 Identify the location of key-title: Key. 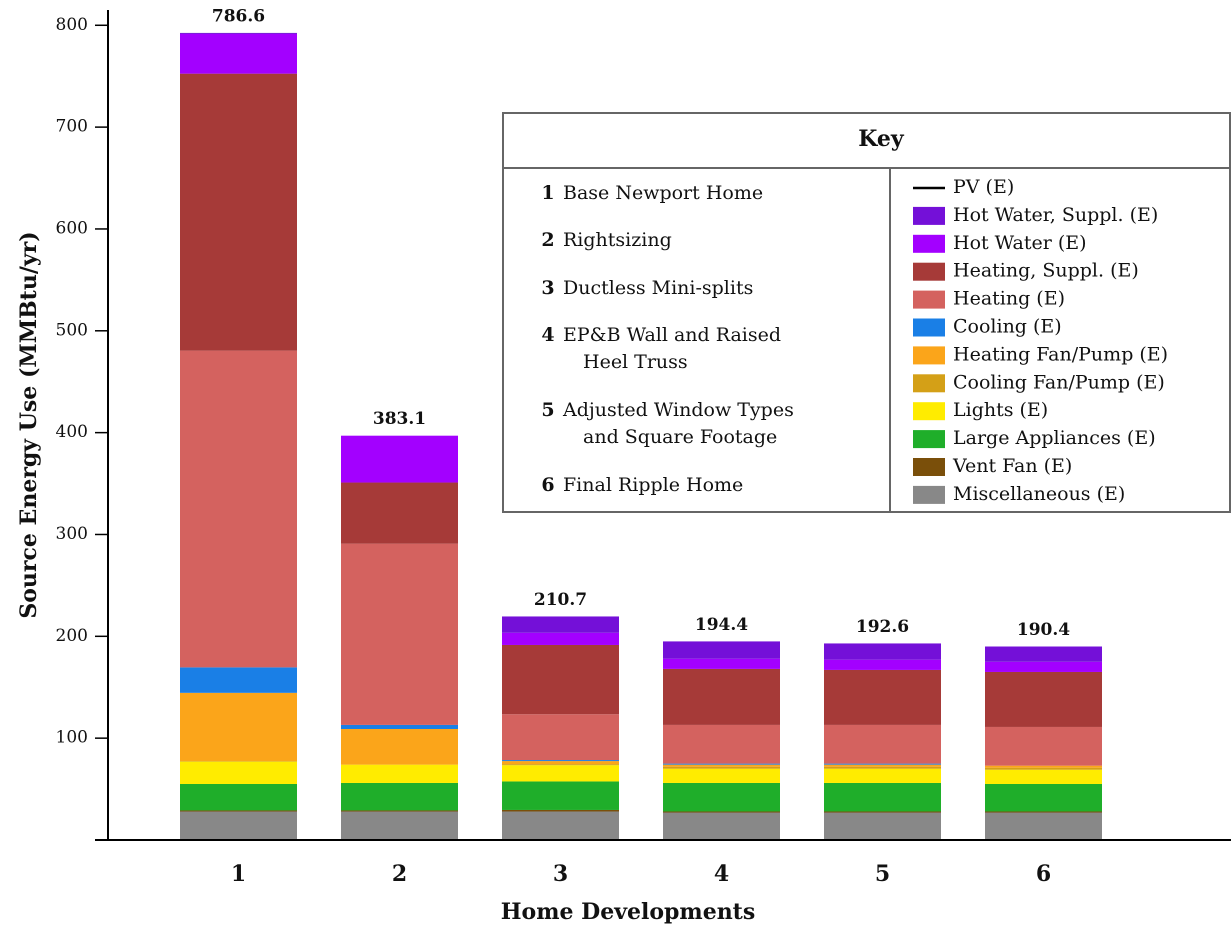
(881, 139).